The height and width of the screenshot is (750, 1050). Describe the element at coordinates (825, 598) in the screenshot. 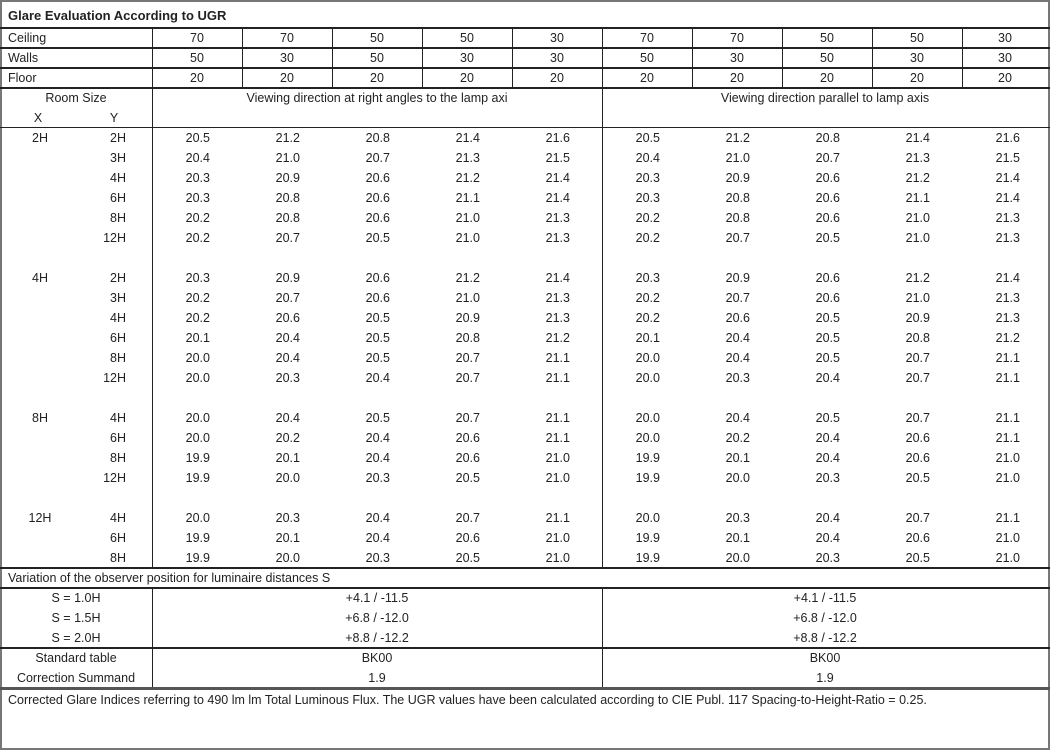

I see `variation-parallel: +4.1 / -11.5` at that location.